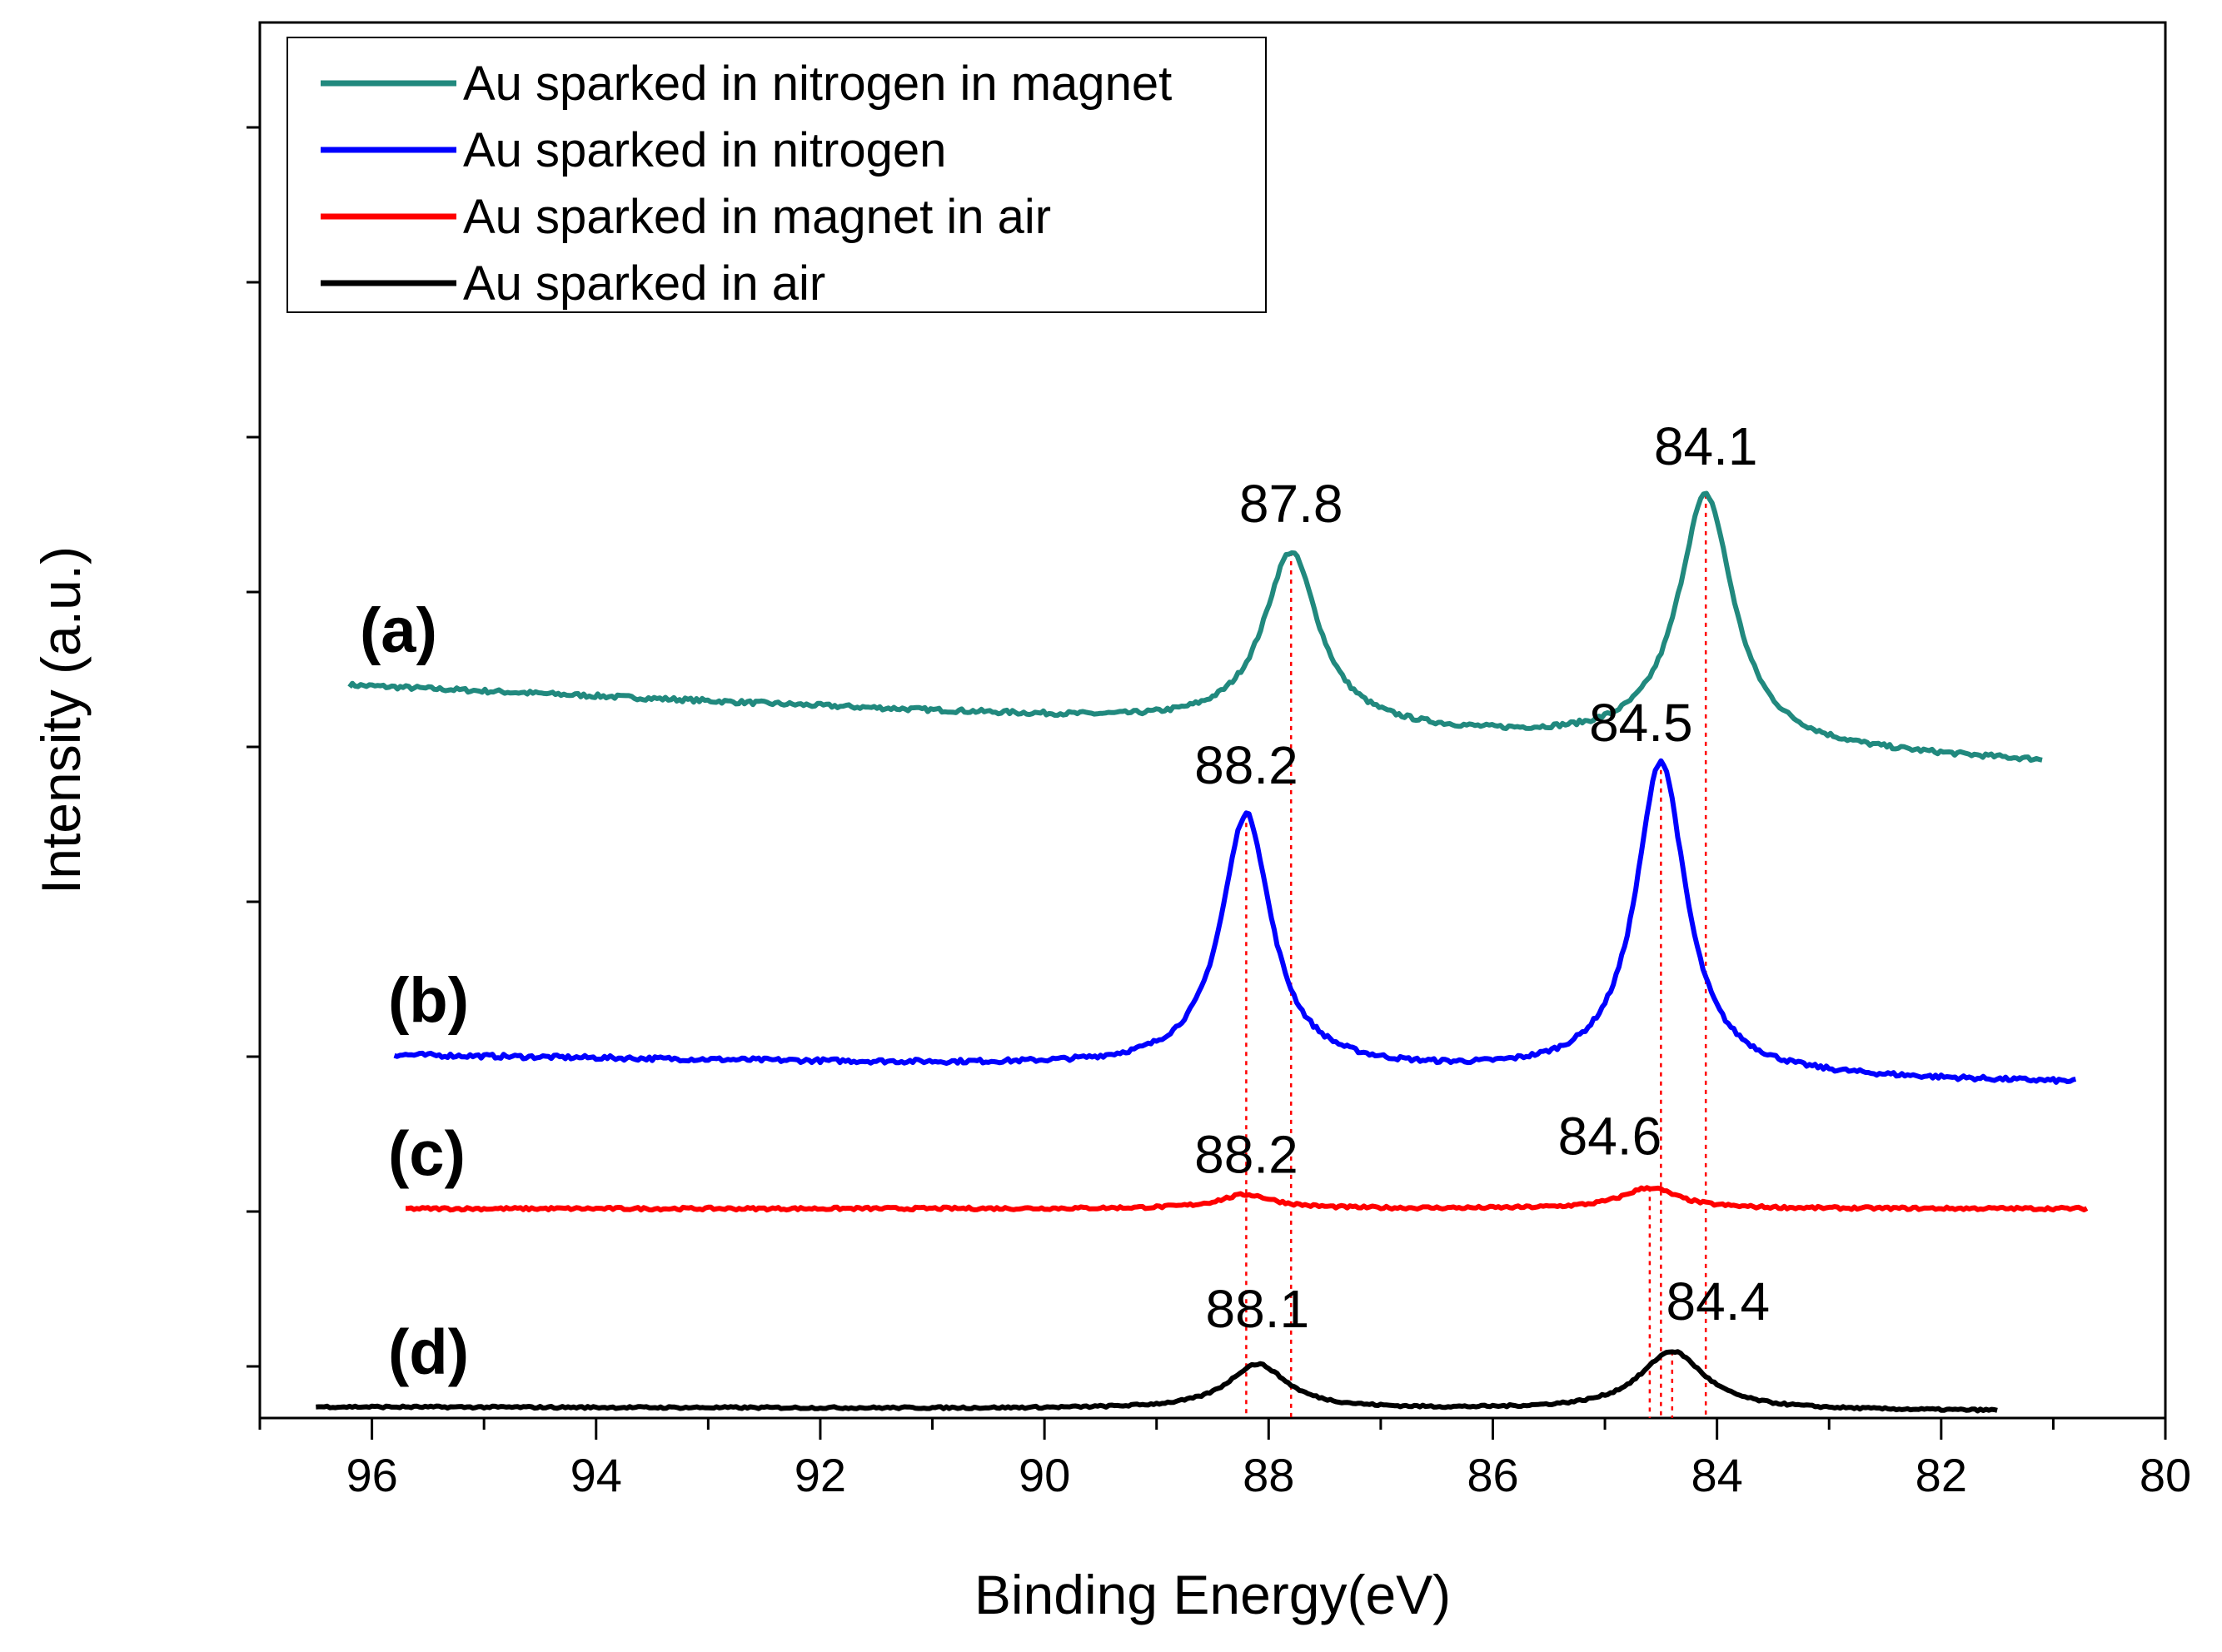  I want to click on legend-label: Au sparked in air, so click(644, 284).